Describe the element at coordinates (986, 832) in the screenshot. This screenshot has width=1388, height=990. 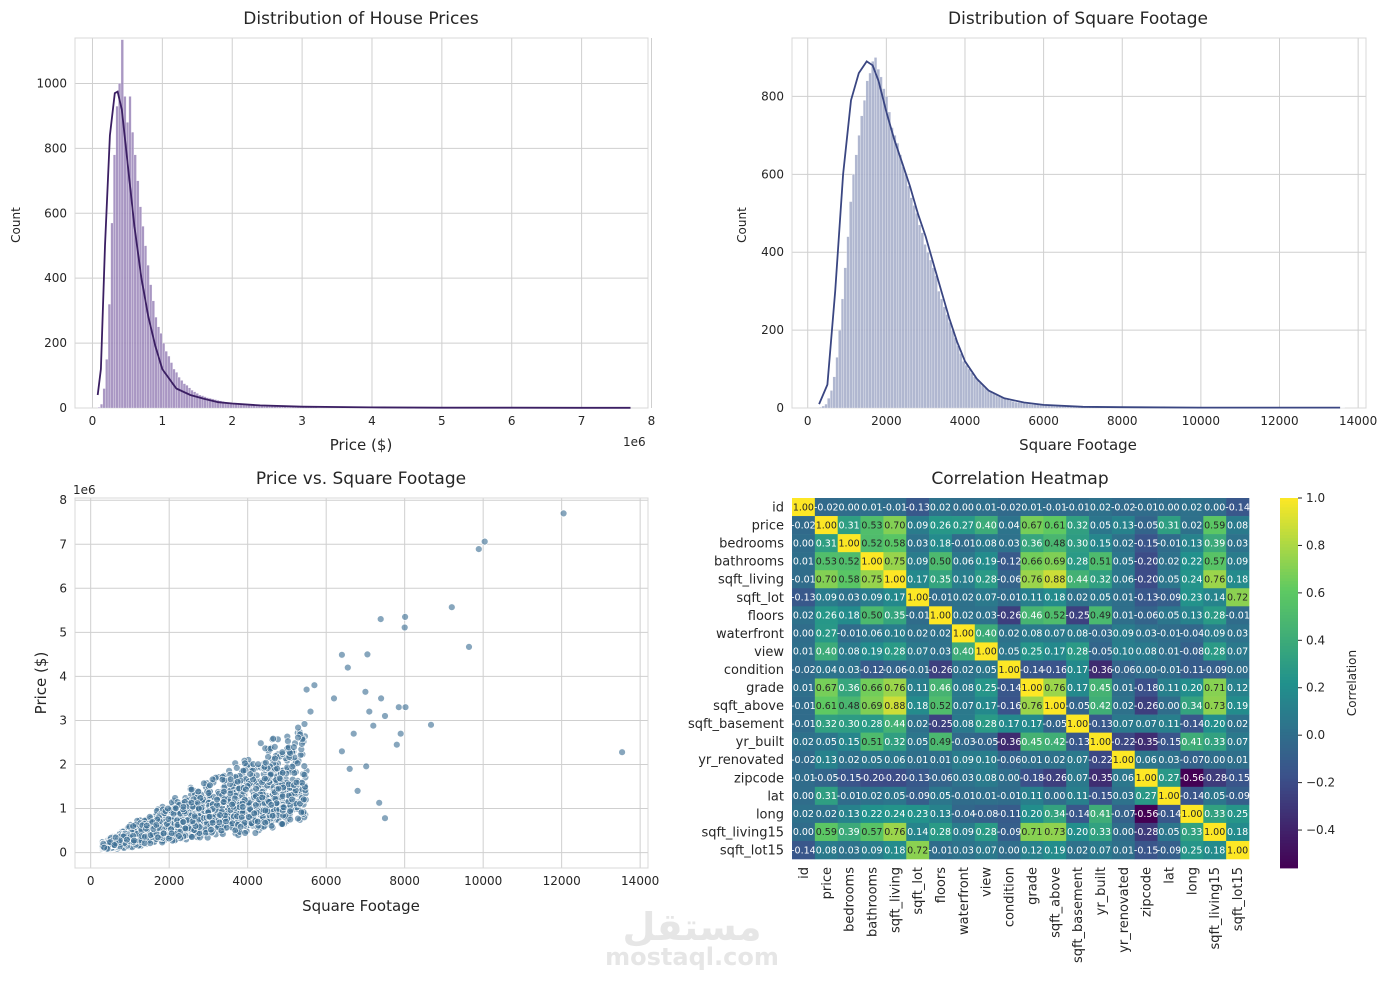
I see `heatmap-cell-label: 0.28` at that location.